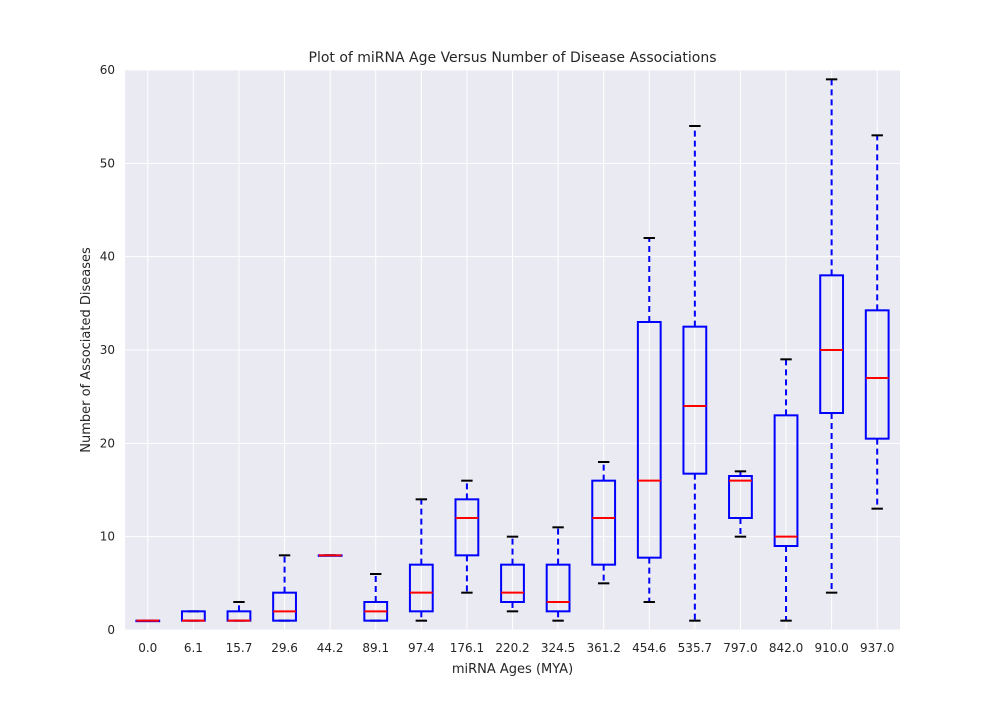  I want to click on x-tick-label: 324.5, so click(558, 648).